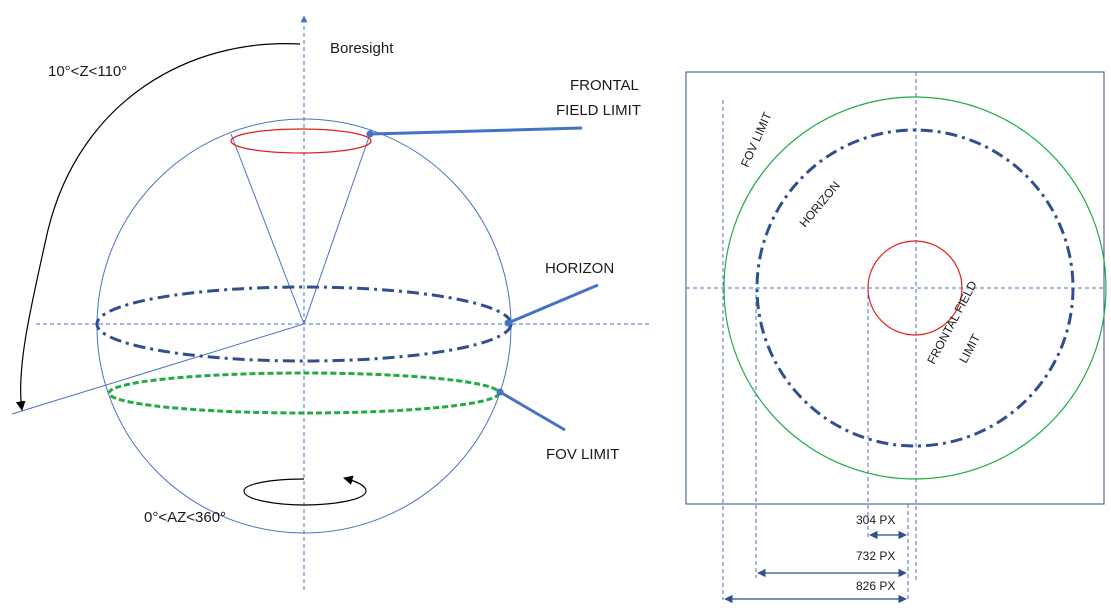 This screenshot has height=613, width=1111. I want to click on azimuth-arrow, so click(305, 490).